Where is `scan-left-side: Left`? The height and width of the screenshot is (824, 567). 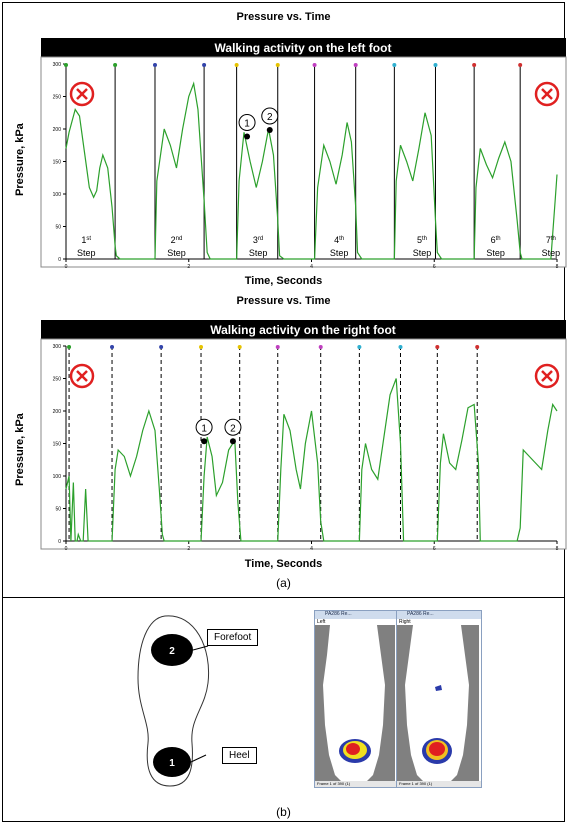 scan-left-side: Left is located at coordinates (321, 622).